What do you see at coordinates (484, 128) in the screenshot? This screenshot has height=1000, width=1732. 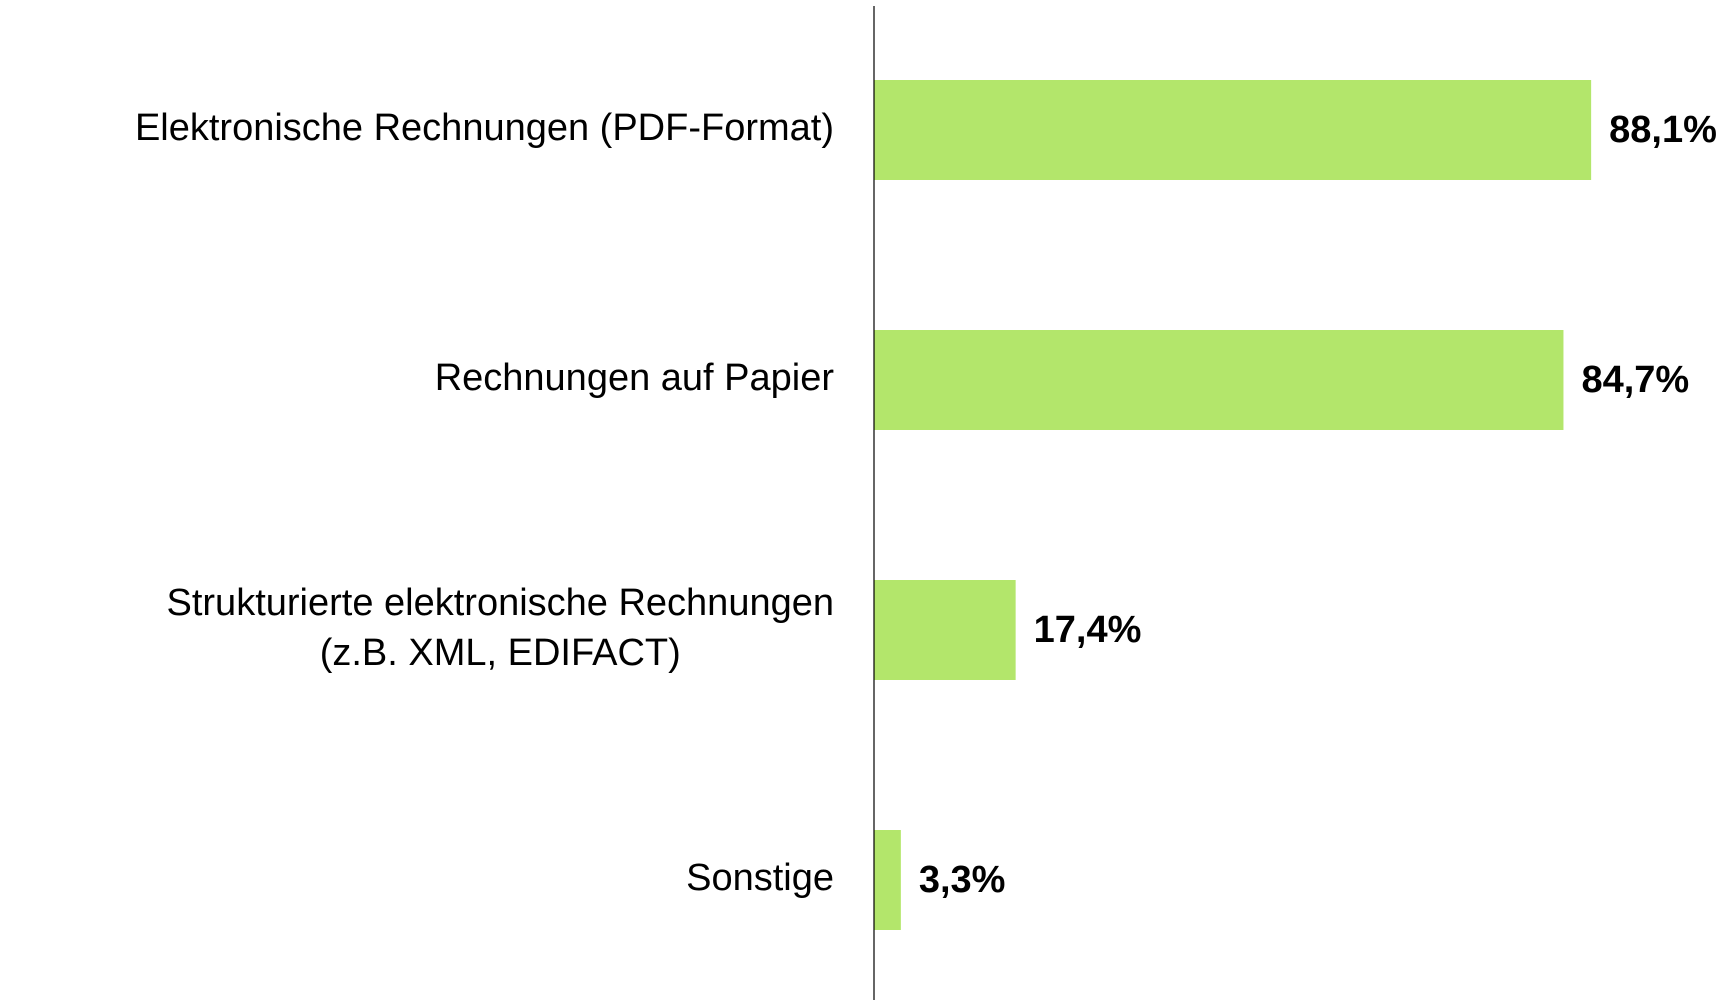 I see `category-label: Elektronische Rechnungen (PDF-Format)` at bounding box center [484, 128].